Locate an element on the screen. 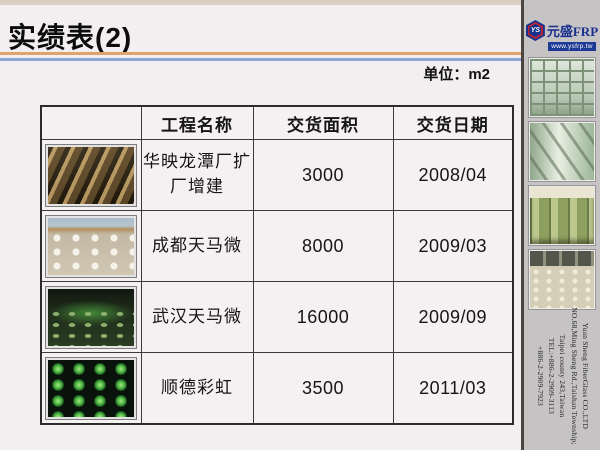 Image resolution: width=600 pixels, height=450 pixels. project-name-cell: 成都天马微 is located at coordinates (197, 246).